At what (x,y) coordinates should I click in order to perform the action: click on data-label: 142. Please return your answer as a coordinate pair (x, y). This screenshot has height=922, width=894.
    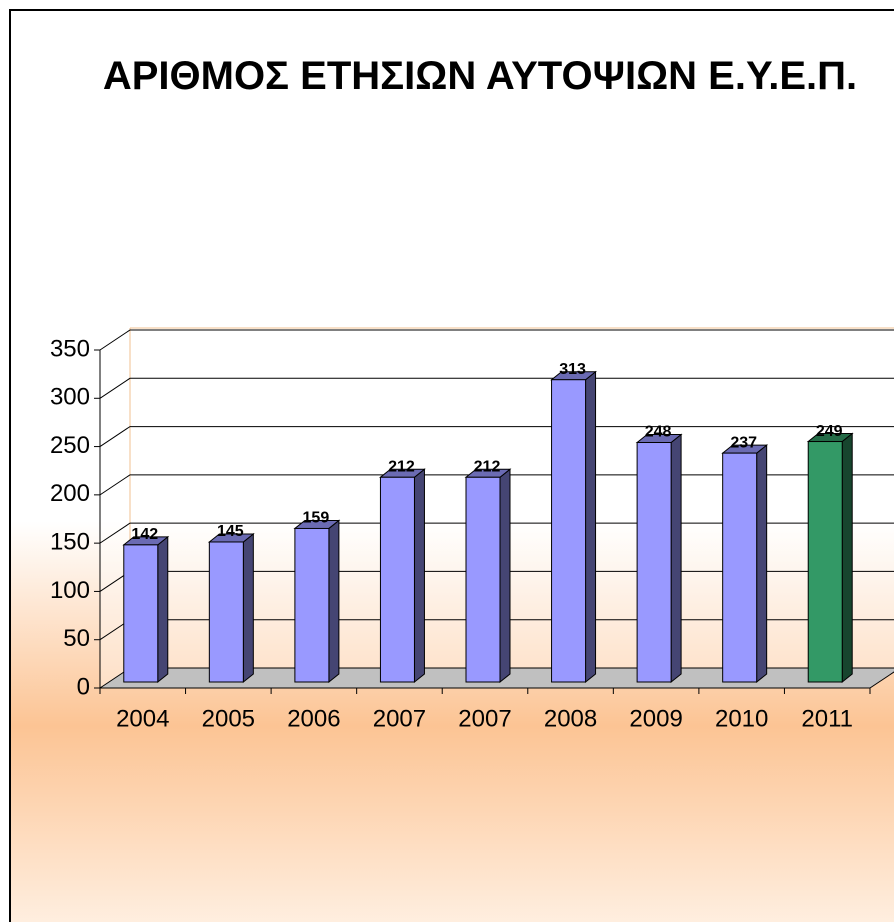
    Looking at the image, I should click on (144, 534).